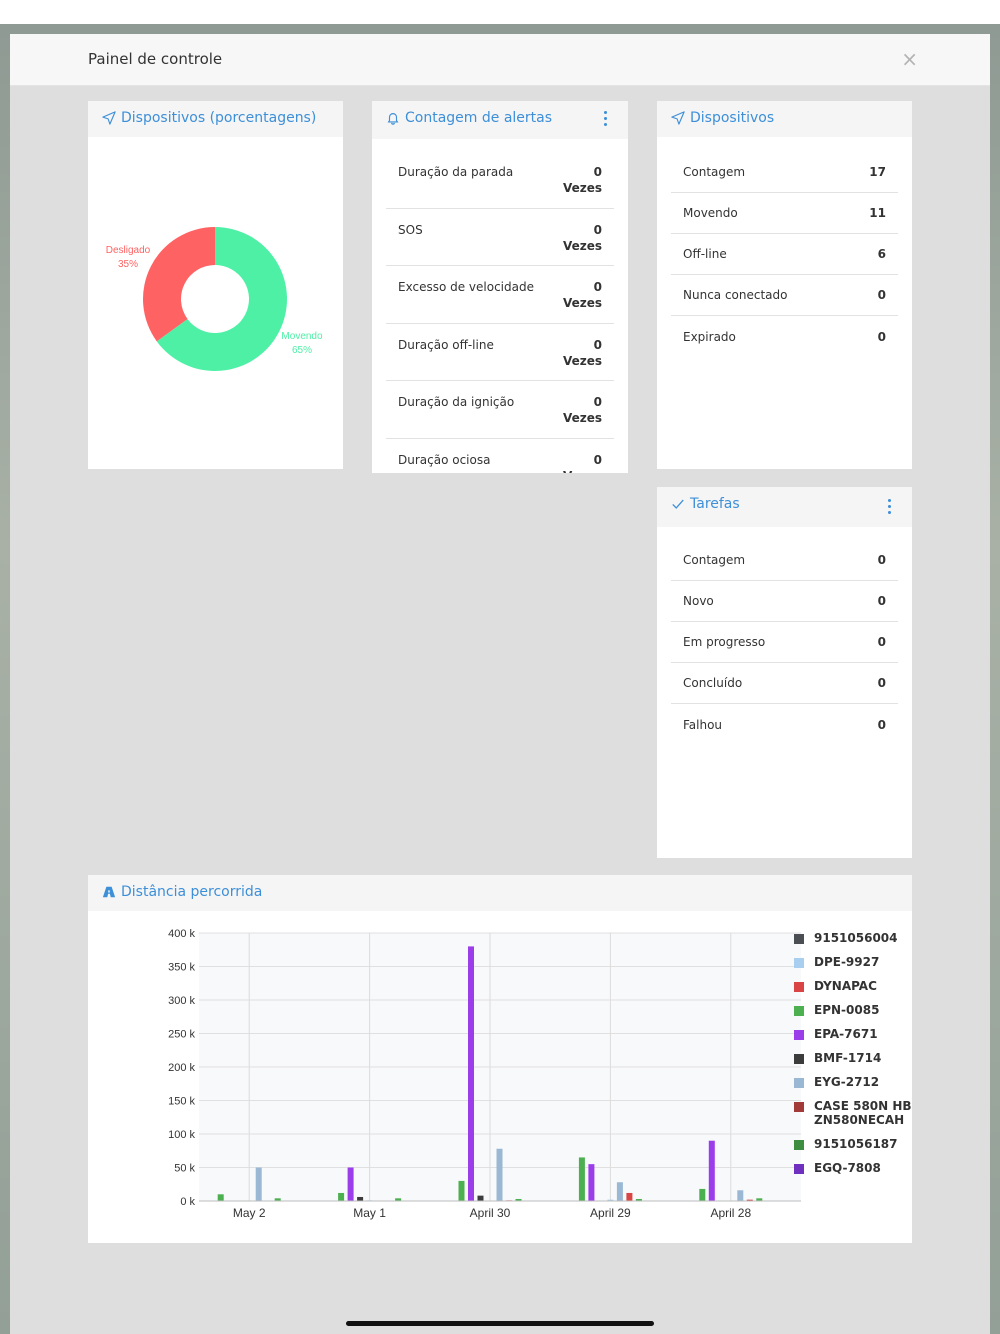 The image size is (1000, 1334). I want to click on device-stat-row: Movendo 11, so click(784, 213).